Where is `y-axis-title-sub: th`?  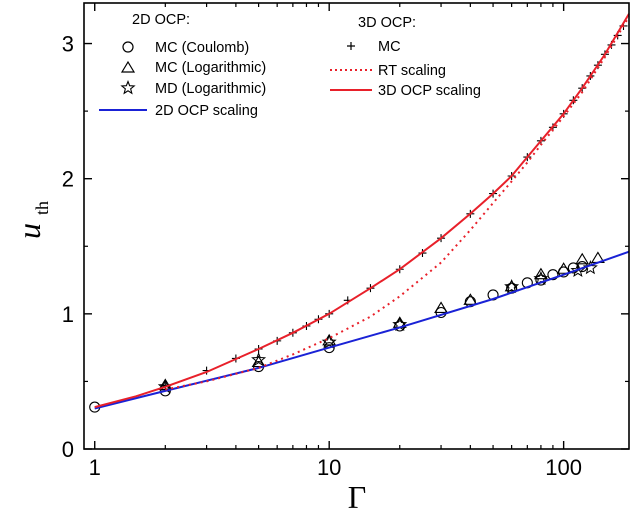 y-axis-title-sub: th is located at coordinates (42, 208).